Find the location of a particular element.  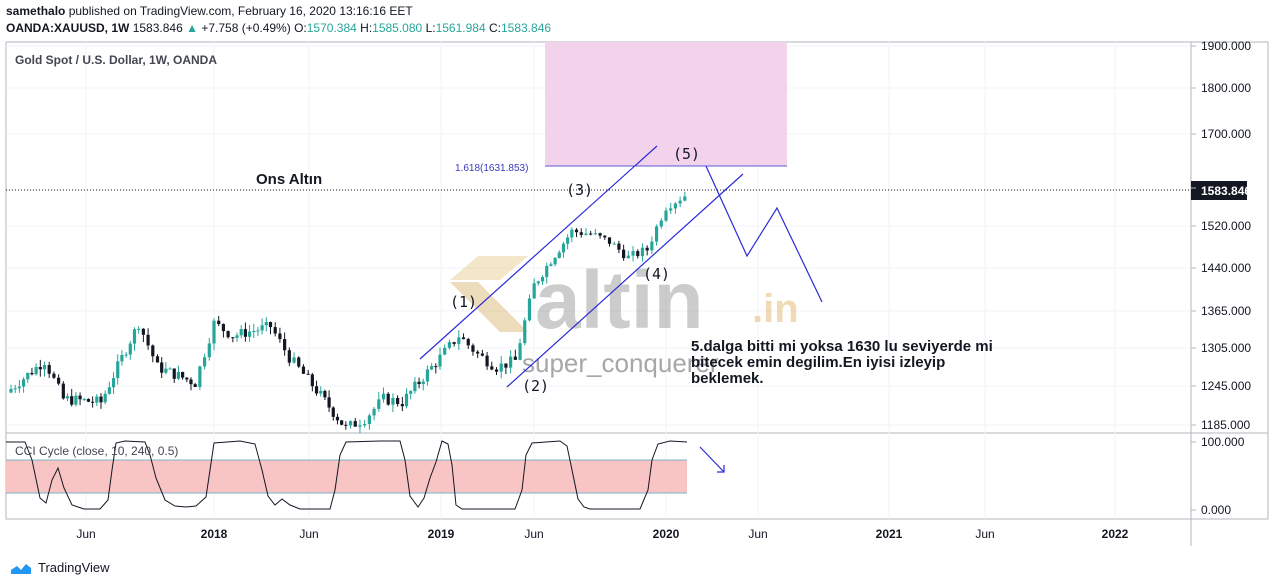

cci-line is located at coordinates (347, 475).